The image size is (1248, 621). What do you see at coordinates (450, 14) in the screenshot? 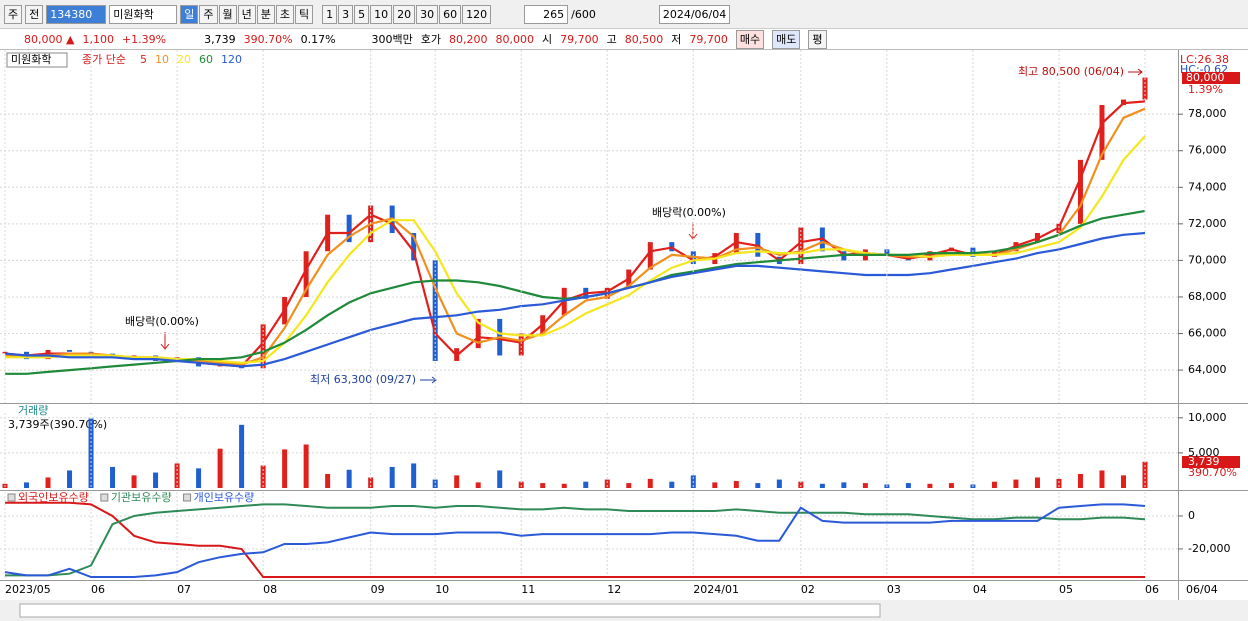
I see `interval-button: 60` at bounding box center [450, 14].